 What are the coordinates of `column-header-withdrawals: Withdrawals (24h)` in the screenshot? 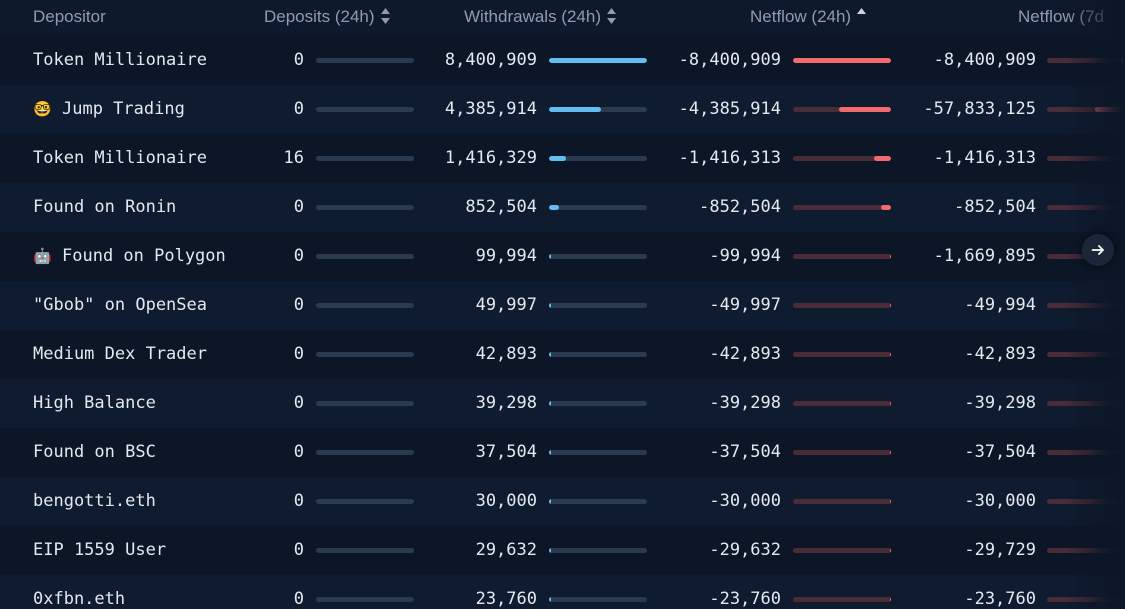 It's located at (540, 17).